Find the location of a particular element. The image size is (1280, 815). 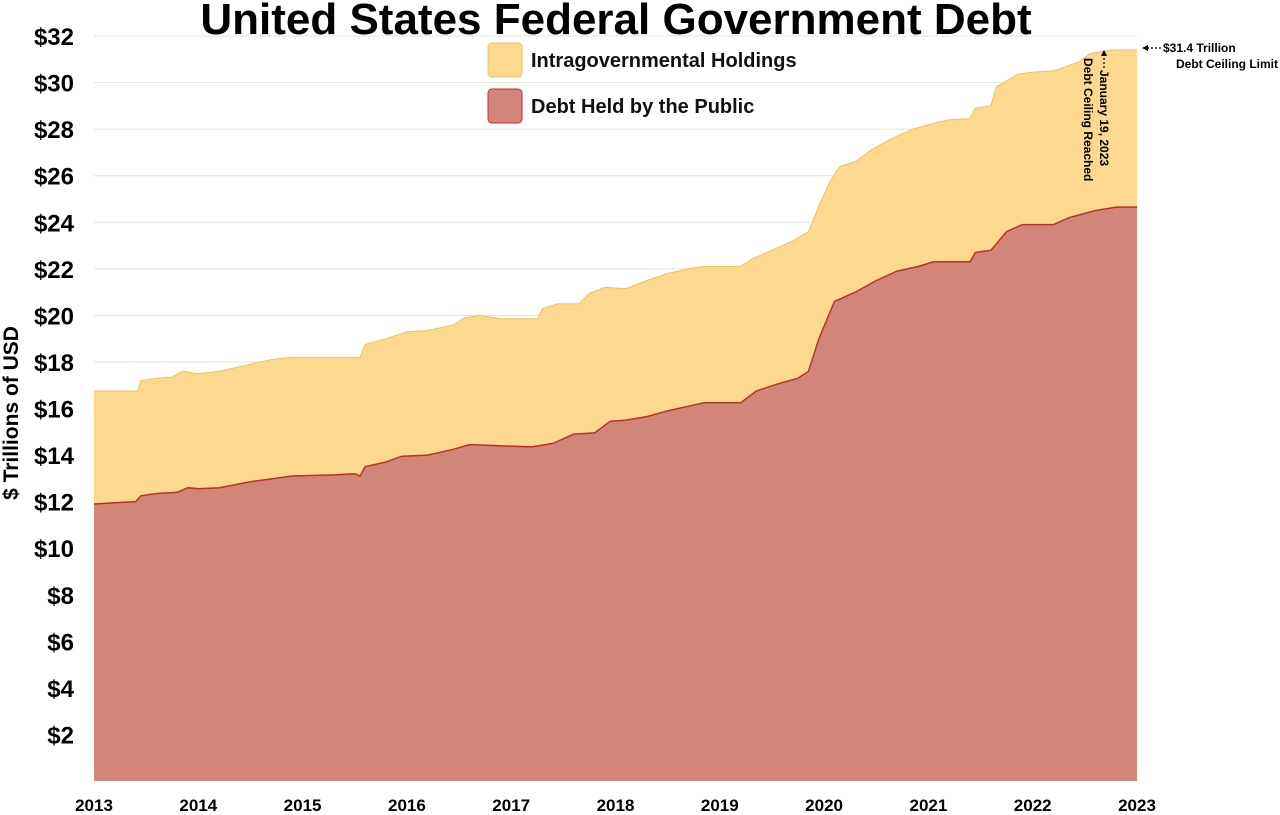

annotation-reached-date: January 19, 2023 is located at coordinates (1104, 118).